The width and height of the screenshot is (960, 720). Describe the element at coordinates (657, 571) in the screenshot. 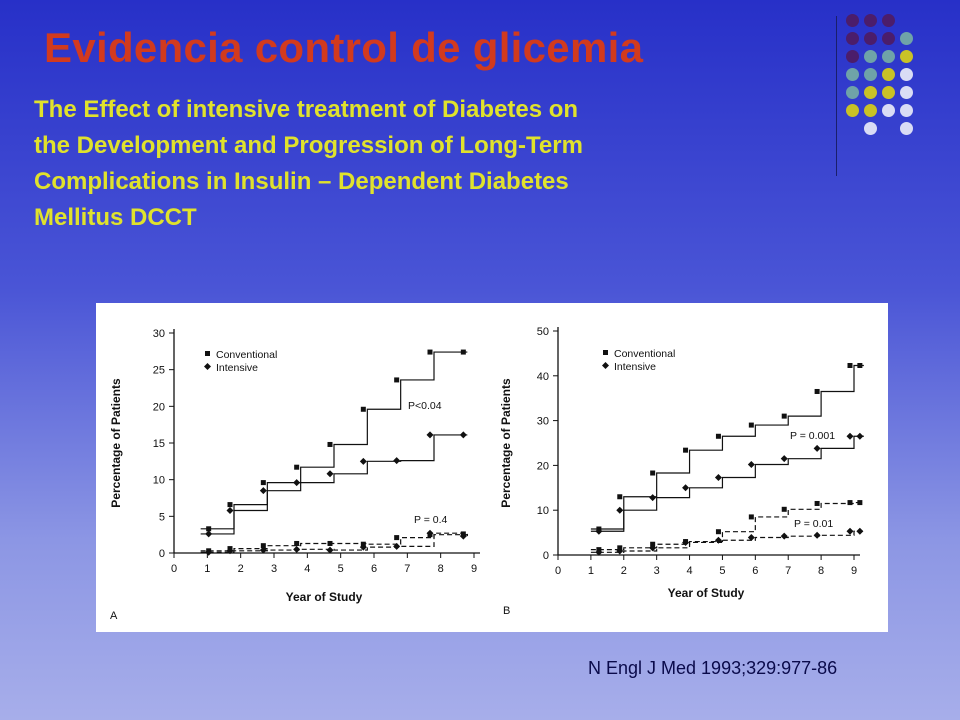

I see `x-tick-label: 3` at that location.